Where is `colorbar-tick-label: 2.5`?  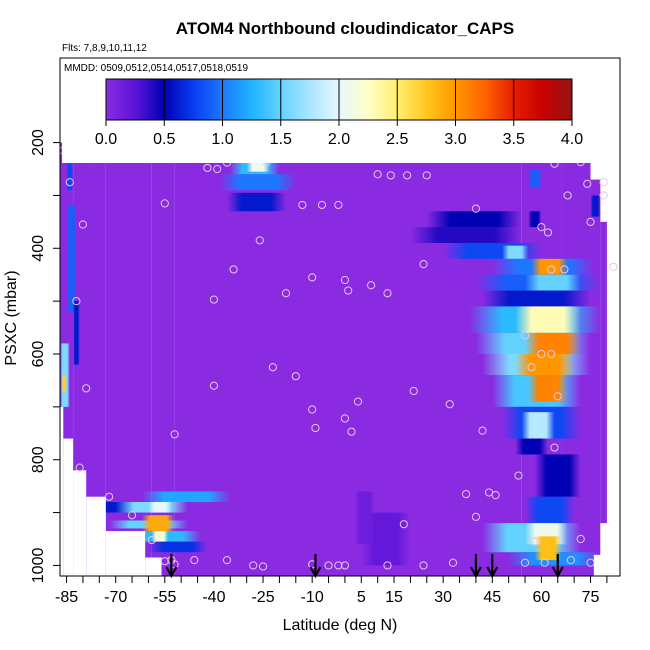 colorbar-tick-label: 2.5 is located at coordinates (397, 139).